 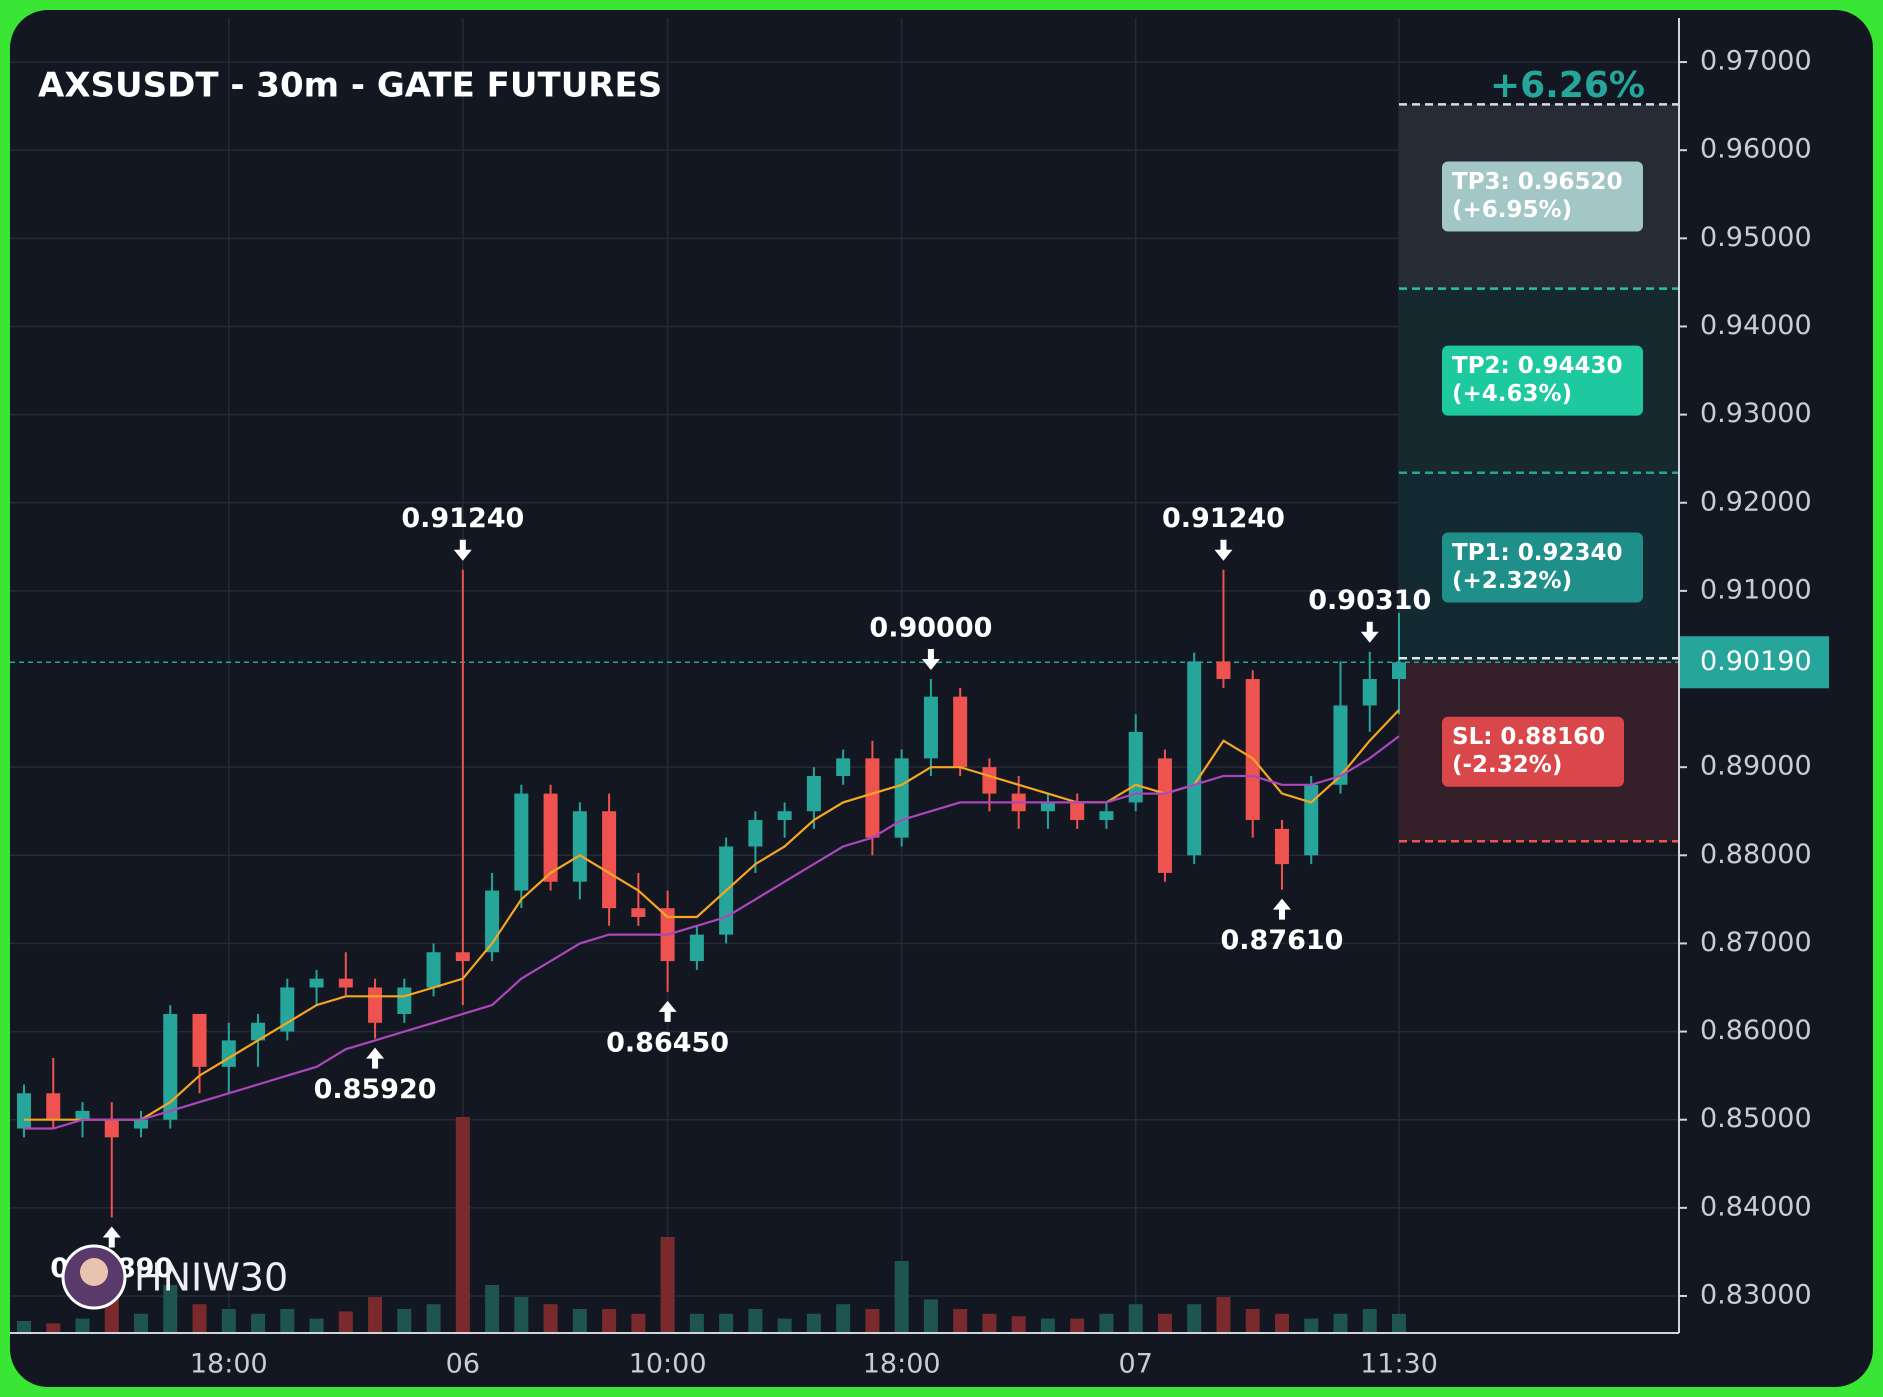 I want to click on y-tick-label: 0.95000, so click(x=1756, y=237).